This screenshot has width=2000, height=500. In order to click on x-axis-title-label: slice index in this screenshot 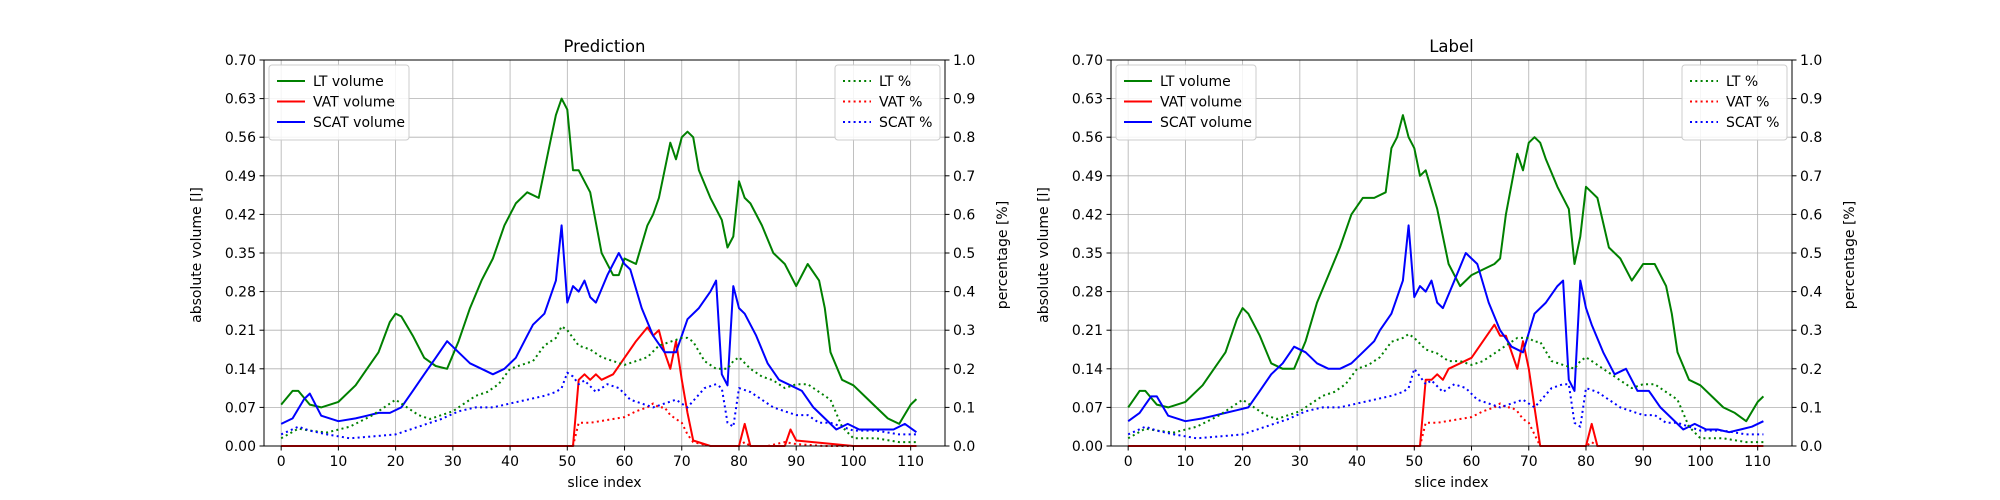, I will do `click(1451, 483)`.